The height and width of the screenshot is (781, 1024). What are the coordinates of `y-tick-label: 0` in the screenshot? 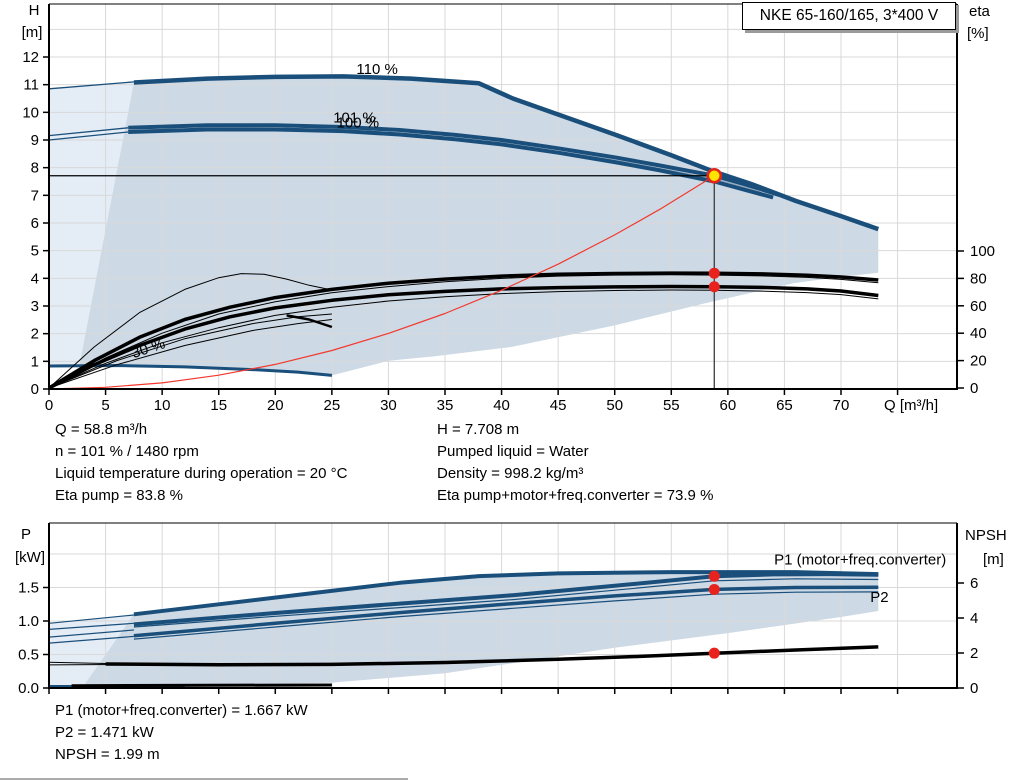 It's located at (35, 389).